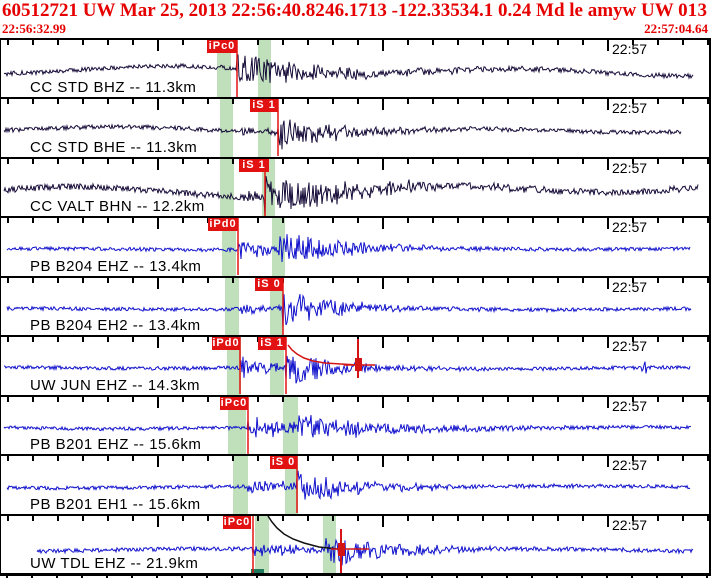 The image size is (711, 578). I want to click on trace-panel-7: iPc0 PB B201 EHZ -- 15.6km 22:57, so click(355, 424).